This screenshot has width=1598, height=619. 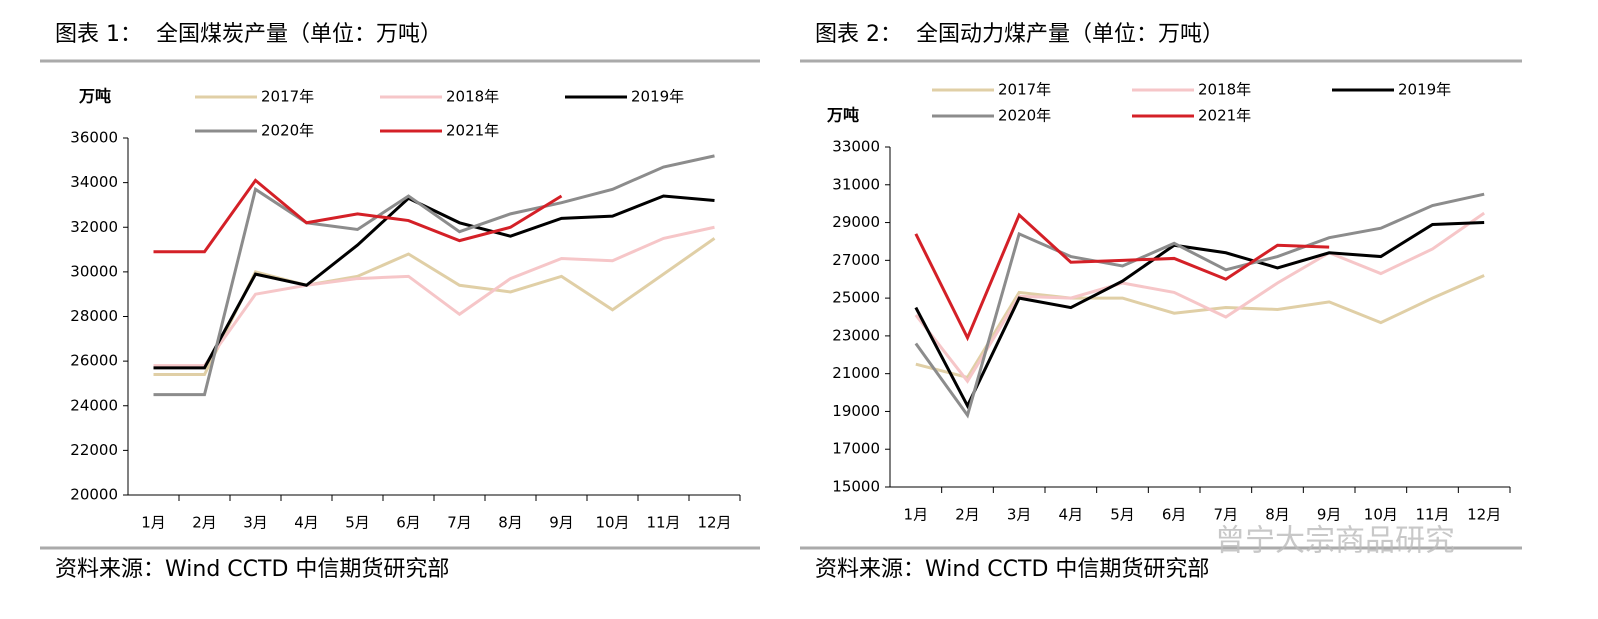 I want to click on chart-title: 图表 1： 全国煤炭产量（单位：万吨）, so click(x=248, y=34).